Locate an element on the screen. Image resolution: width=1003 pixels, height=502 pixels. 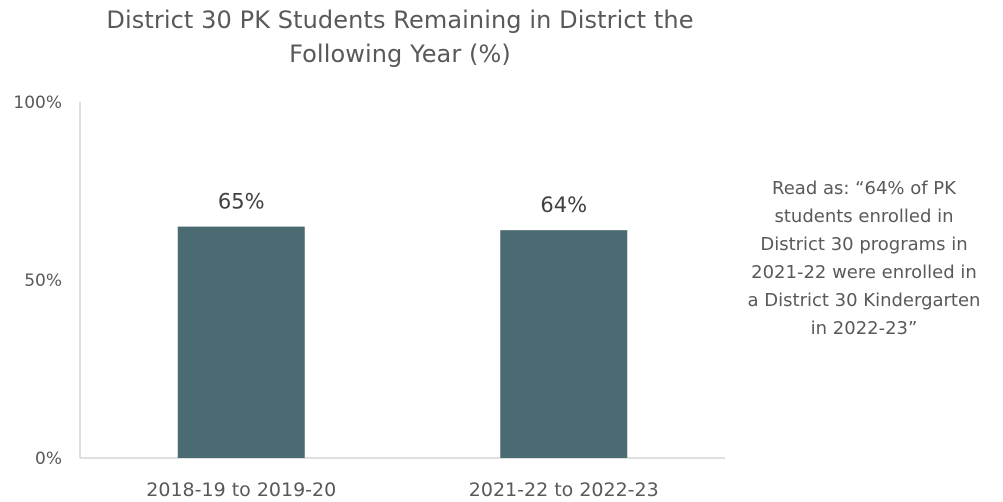
data-label: 64% is located at coordinates (563, 205).